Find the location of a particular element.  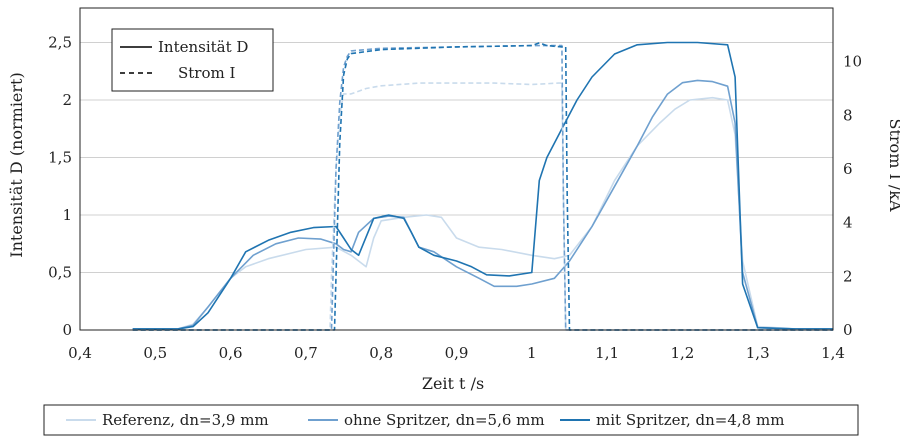

series-legend-label: mit Spritzer, dn=4,8 mm is located at coordinates (690, 420).